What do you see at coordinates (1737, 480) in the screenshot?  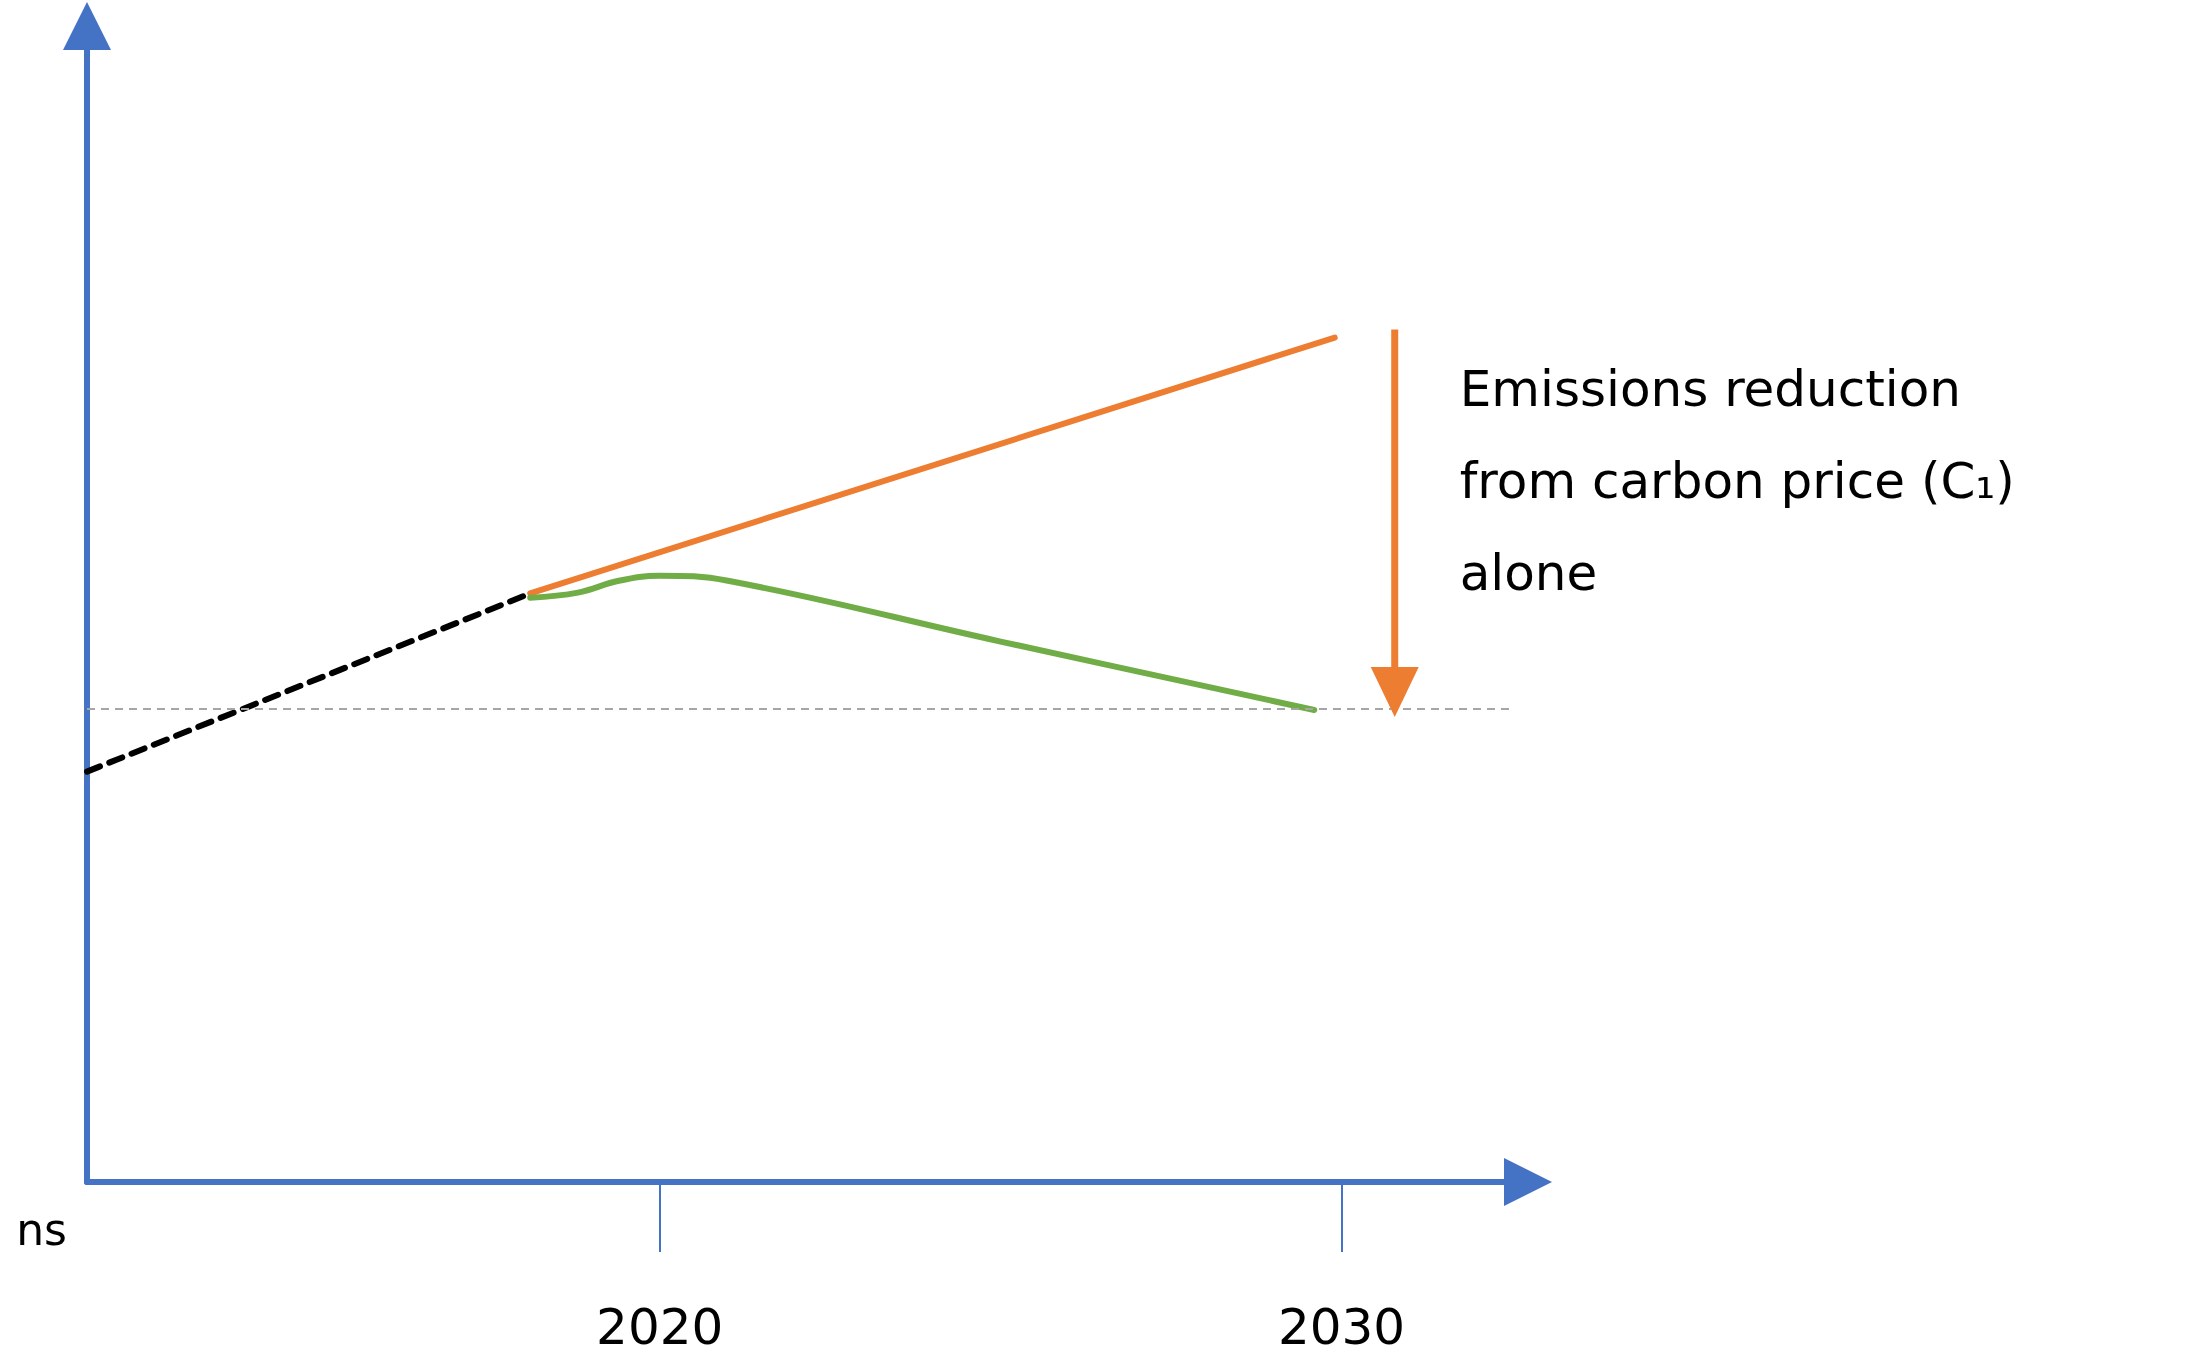 I see `annotation: Emissions reduction from carbon price (C₁) alone` at bounding box center [1737, 480].